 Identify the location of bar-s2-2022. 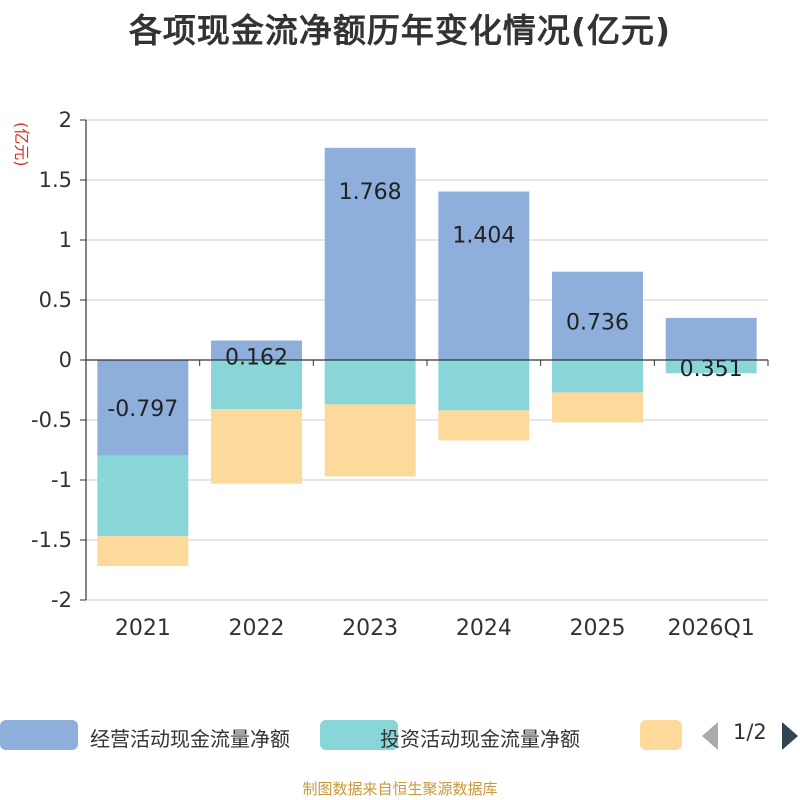
(256, 446).